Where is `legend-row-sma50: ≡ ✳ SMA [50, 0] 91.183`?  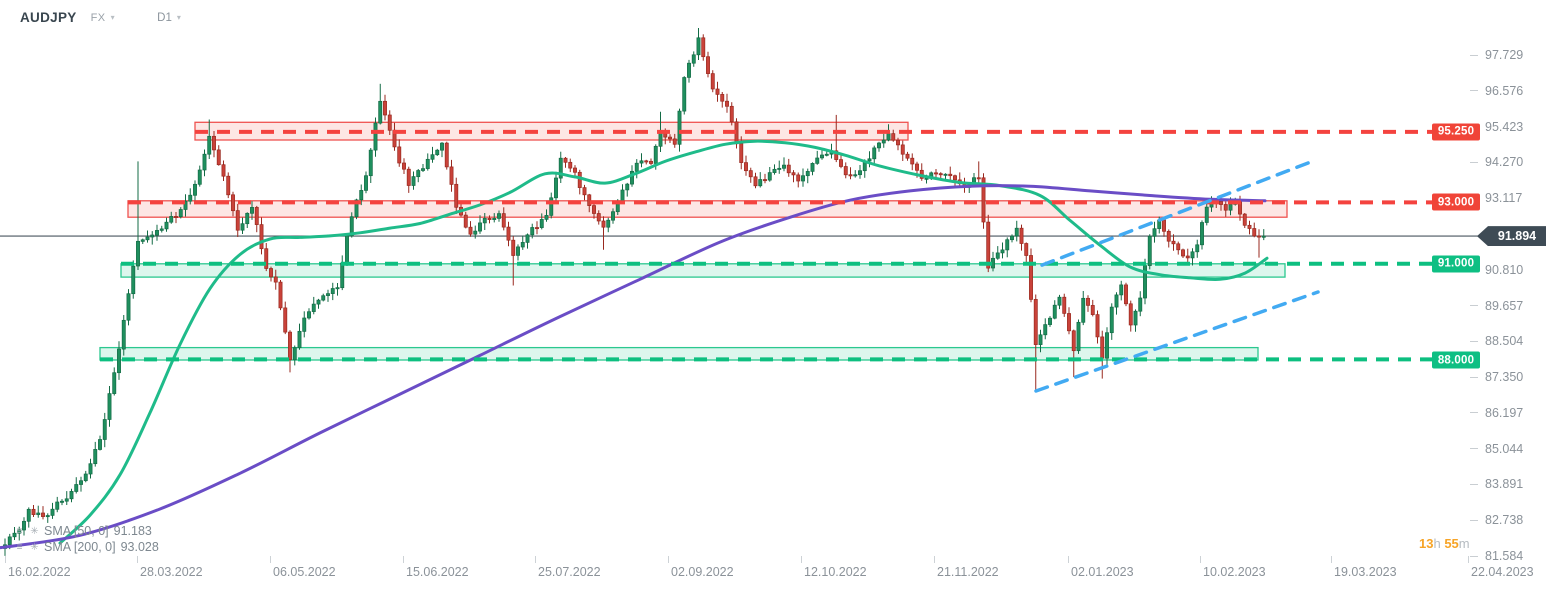
legend-row-sma50: ≡ ✳ SMA [50, 0] 91.183 is located at coordinates (86, 531).